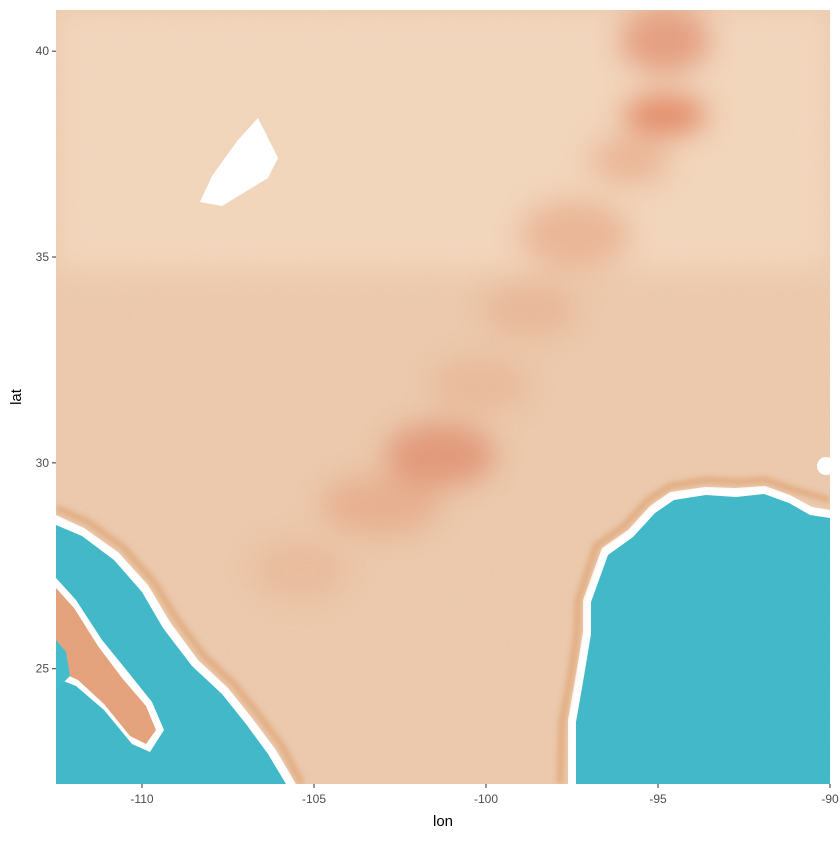 The image size is (840, 845). What do you see at coordinates (46, 360) in the screenshot?
I see `y-axis: 25 30 35 40` at bounding box center [46, 360].